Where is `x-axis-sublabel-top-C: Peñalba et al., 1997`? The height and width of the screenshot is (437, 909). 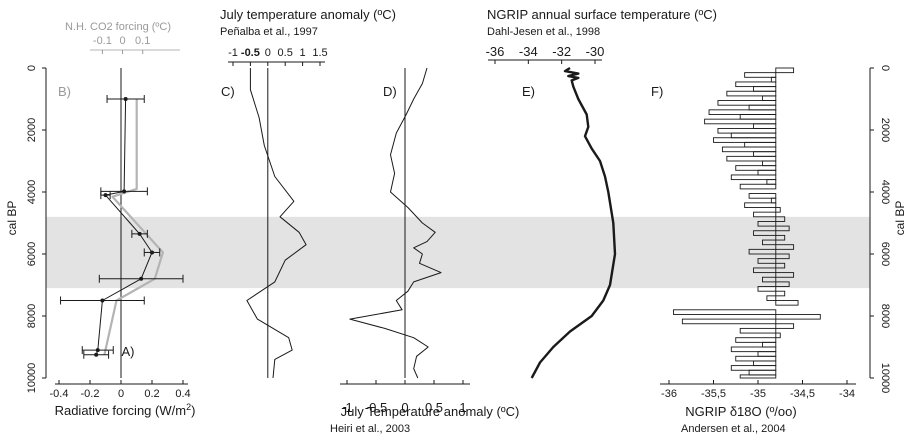 x-axis-sublabel-top-C: Peñalba et al., 1997 is located at coordinates (269, 32).